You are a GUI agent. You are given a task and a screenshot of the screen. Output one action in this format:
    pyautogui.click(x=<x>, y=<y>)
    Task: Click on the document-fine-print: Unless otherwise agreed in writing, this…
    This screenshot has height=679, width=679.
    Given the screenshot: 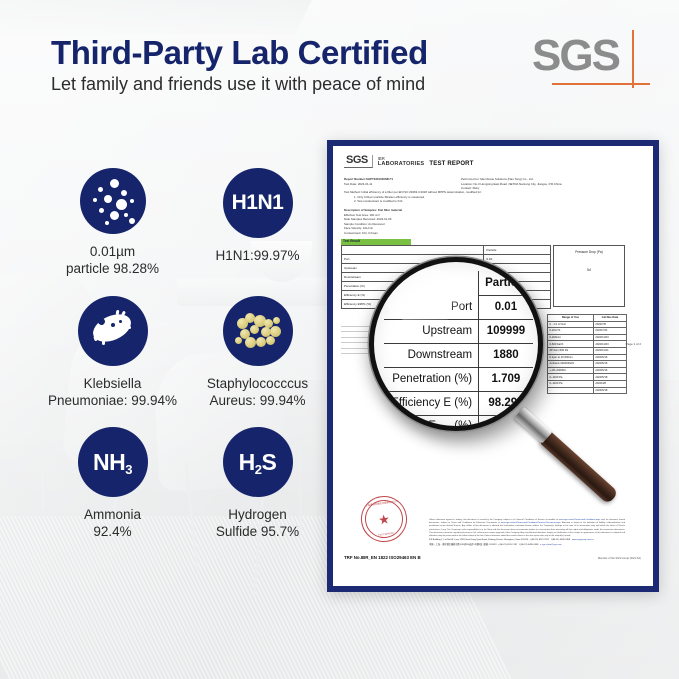 What is the action you would take?
    pyautogui.click(x=527, y=533)
    